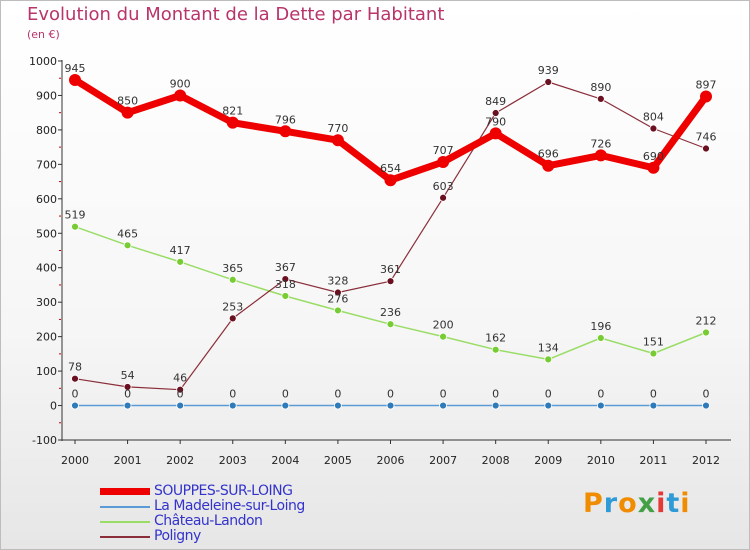 The image size is (750, 550). What do you see at coordinates (706, 137) in the screenshot?
I see `data-label: 746` at bounding box center [706, 137].